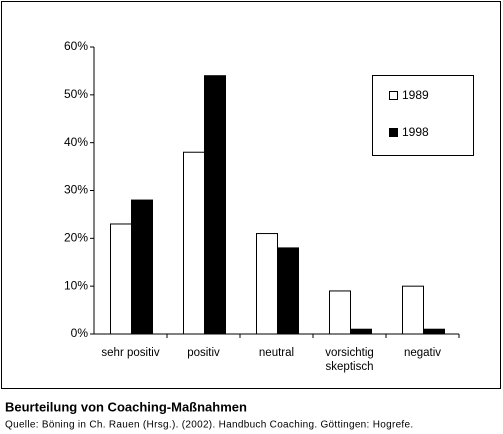 Image resolution: width=503 pixels, height=434 pixels. What do you see at coordinates (76, 238) in the screenshot?
I see `y-tick-label: 20%` at bounding box center [76, 238].